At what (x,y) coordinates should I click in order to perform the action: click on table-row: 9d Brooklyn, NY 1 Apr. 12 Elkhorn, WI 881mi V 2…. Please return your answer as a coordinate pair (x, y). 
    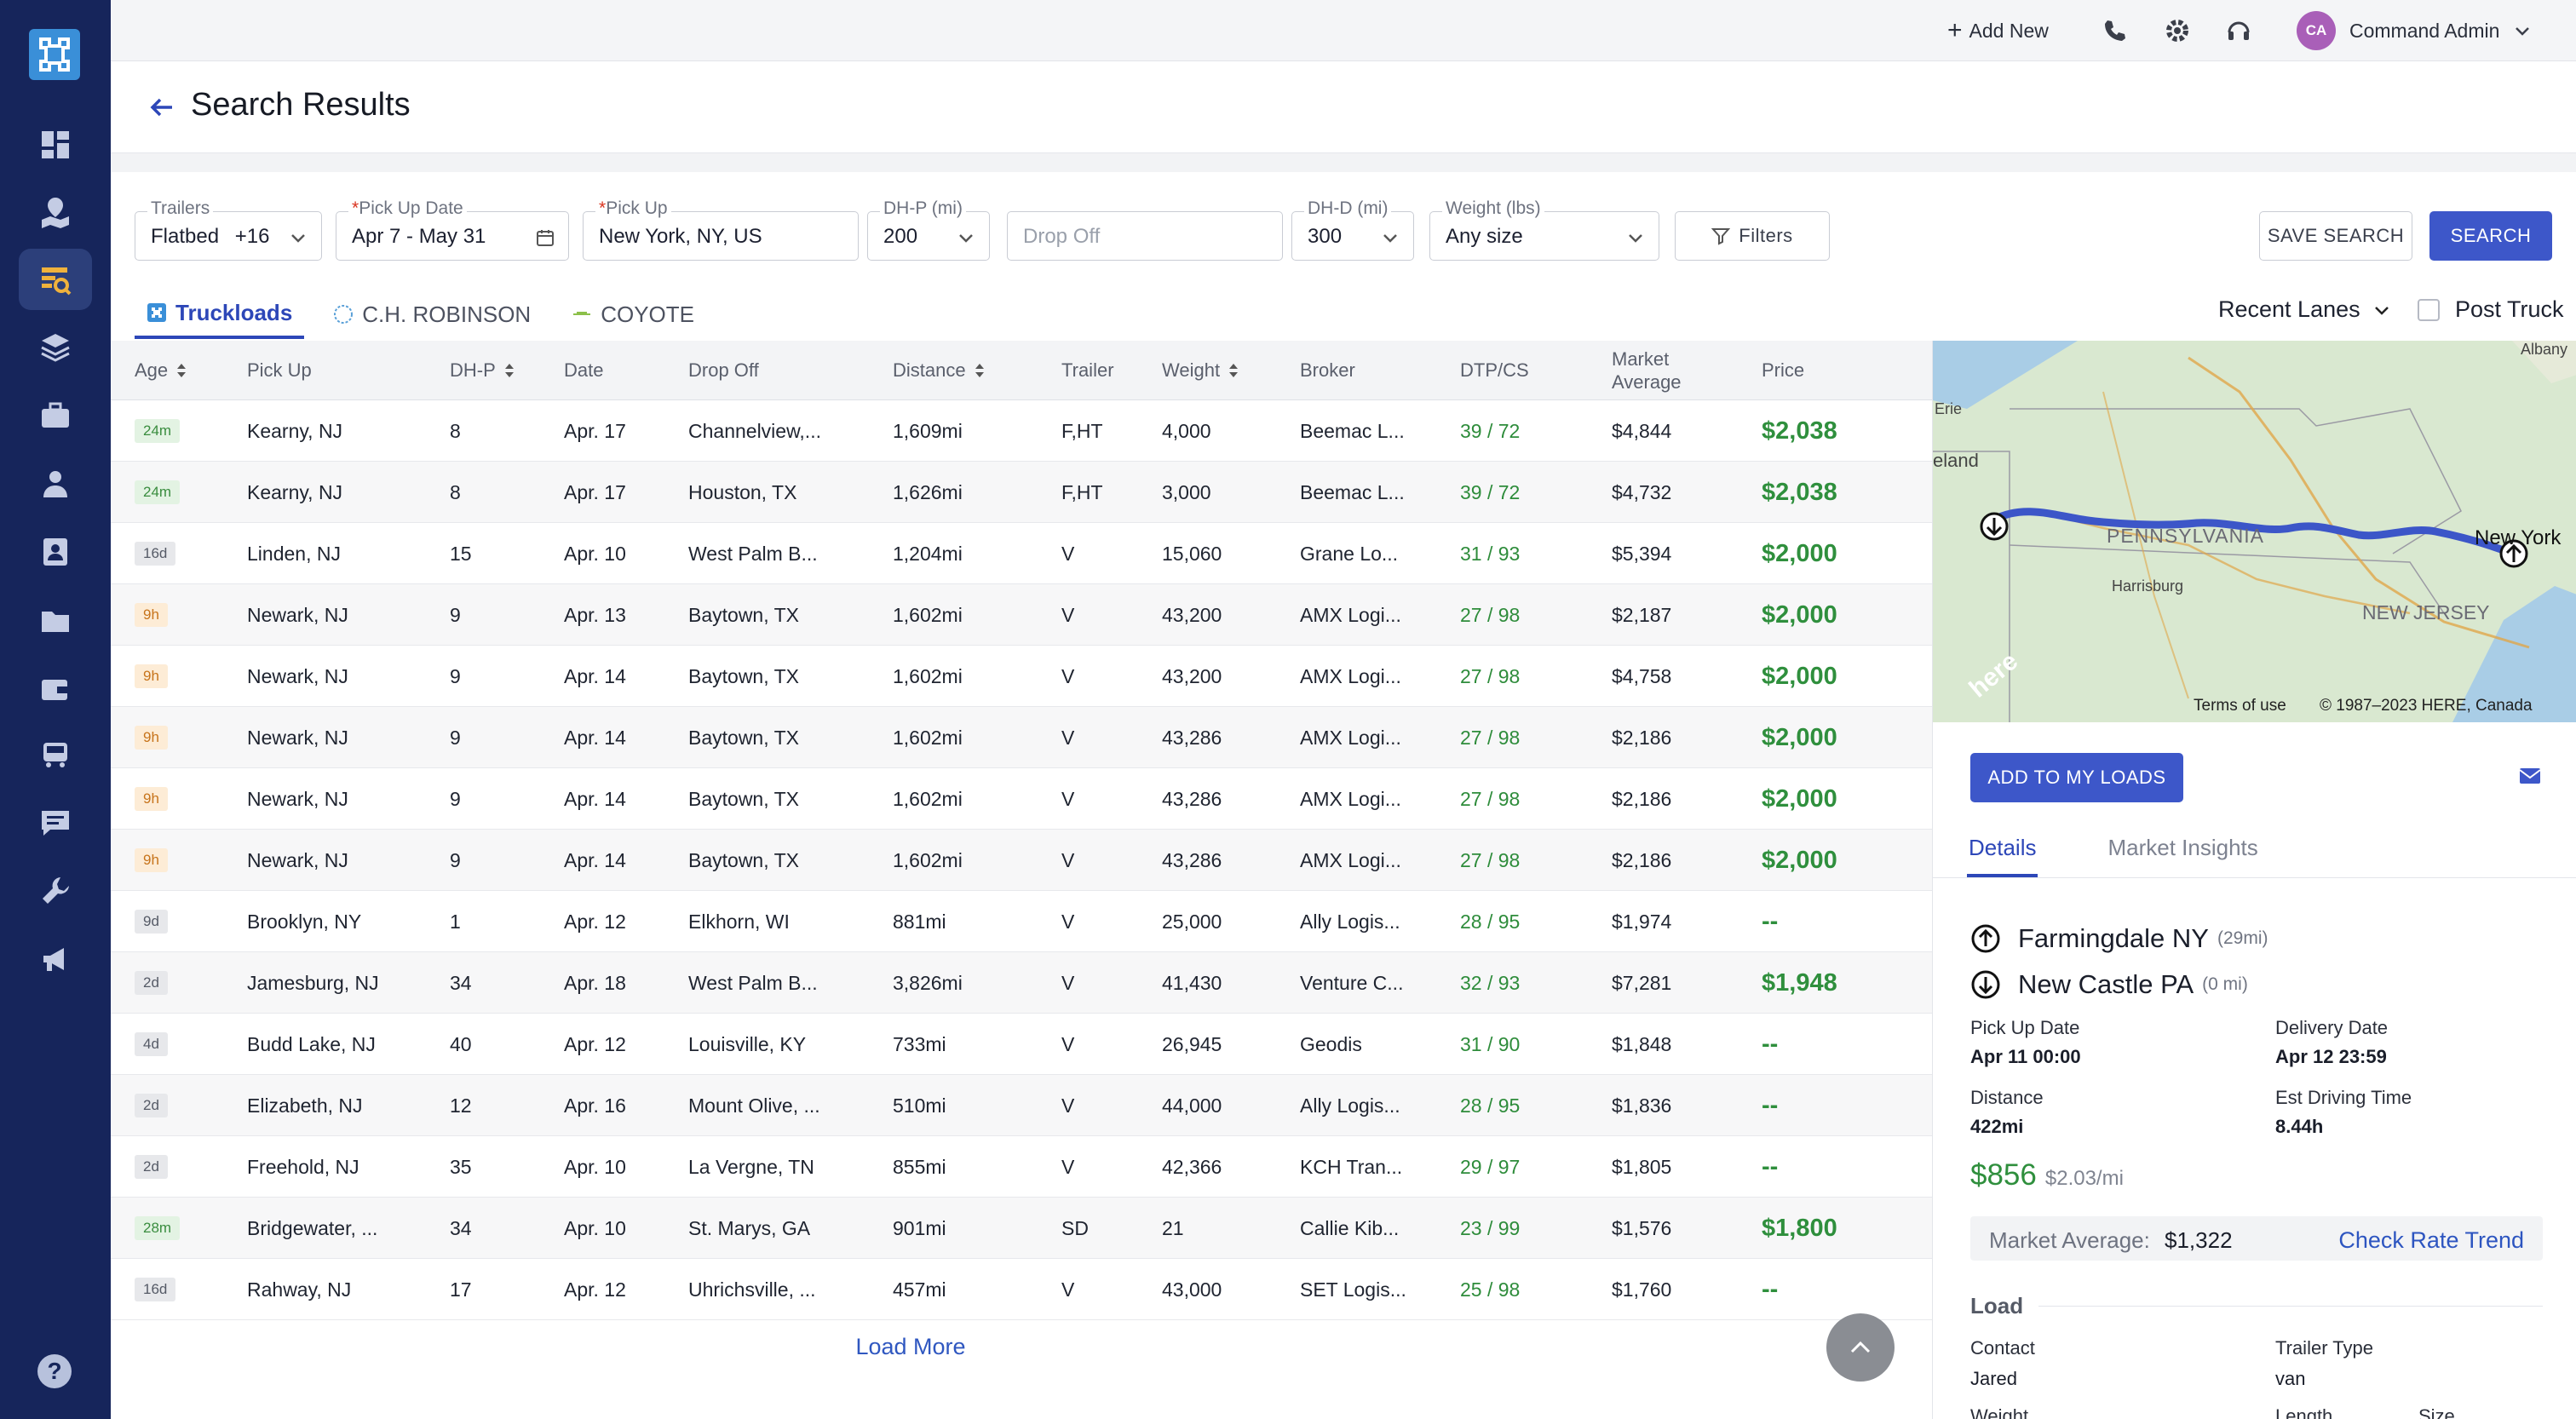
    Looking at the image, I should click on (1021, 922).